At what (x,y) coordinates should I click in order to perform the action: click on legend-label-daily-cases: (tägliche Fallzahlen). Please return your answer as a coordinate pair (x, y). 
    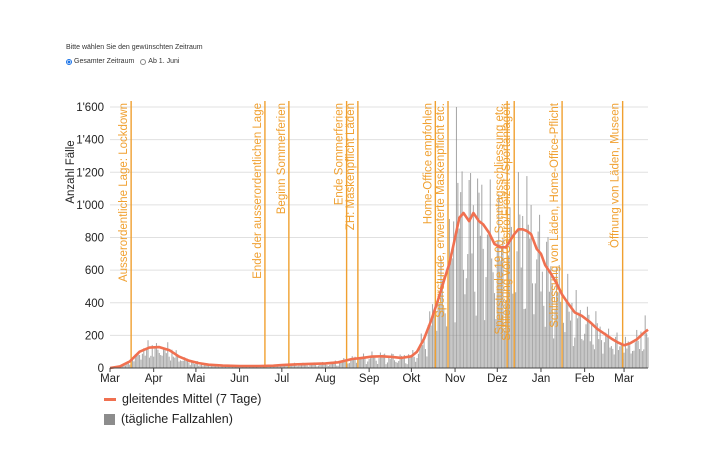
    Looking at the image, I should click on (177, 419).